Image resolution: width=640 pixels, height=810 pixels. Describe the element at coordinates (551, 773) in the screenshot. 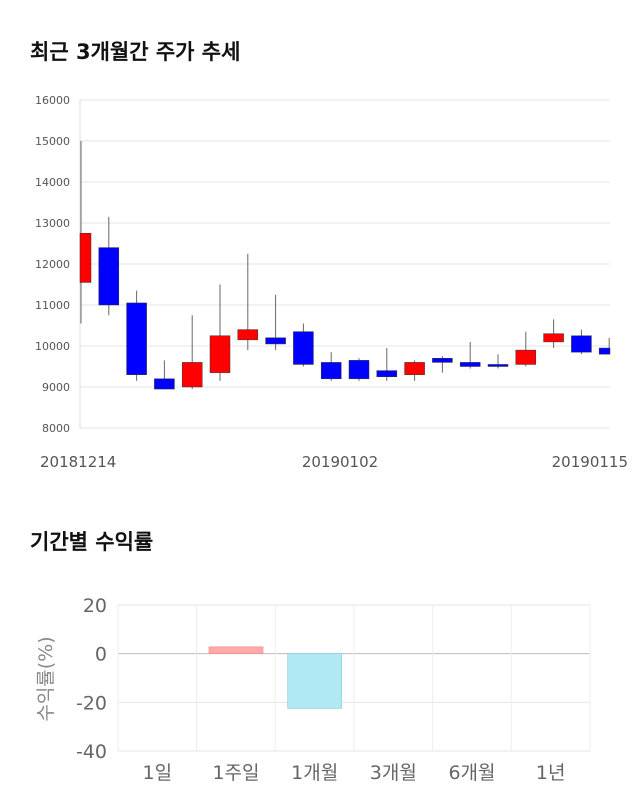

I see `return-x-tick-label: 1년` at that location.